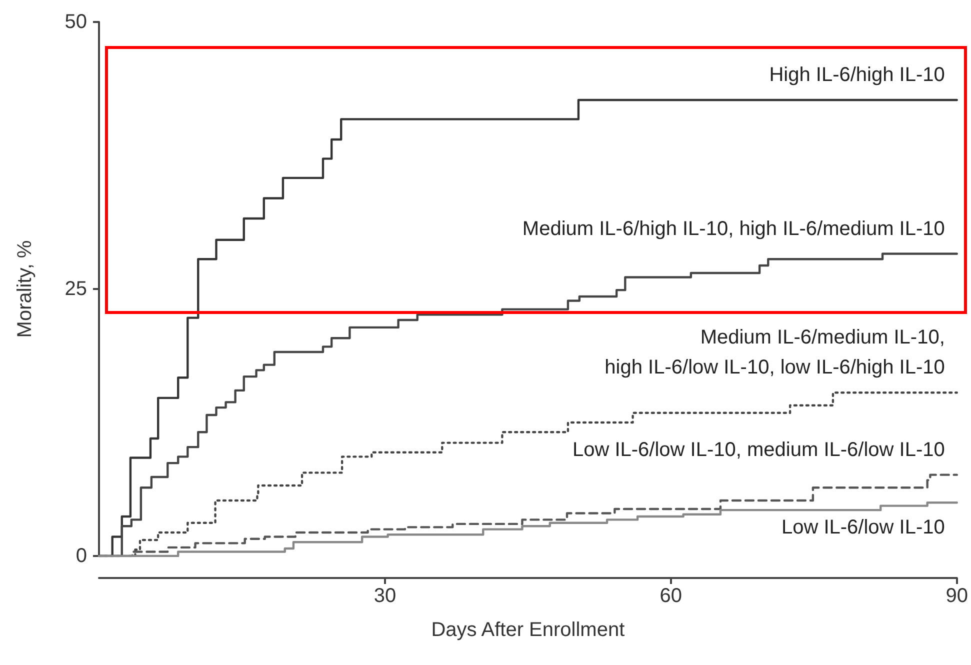  What do you see at coordinates (863, 527) in the screenshot?
I see `series-label: Low IL-6/low IL-10` at bounding box center [863, 527].